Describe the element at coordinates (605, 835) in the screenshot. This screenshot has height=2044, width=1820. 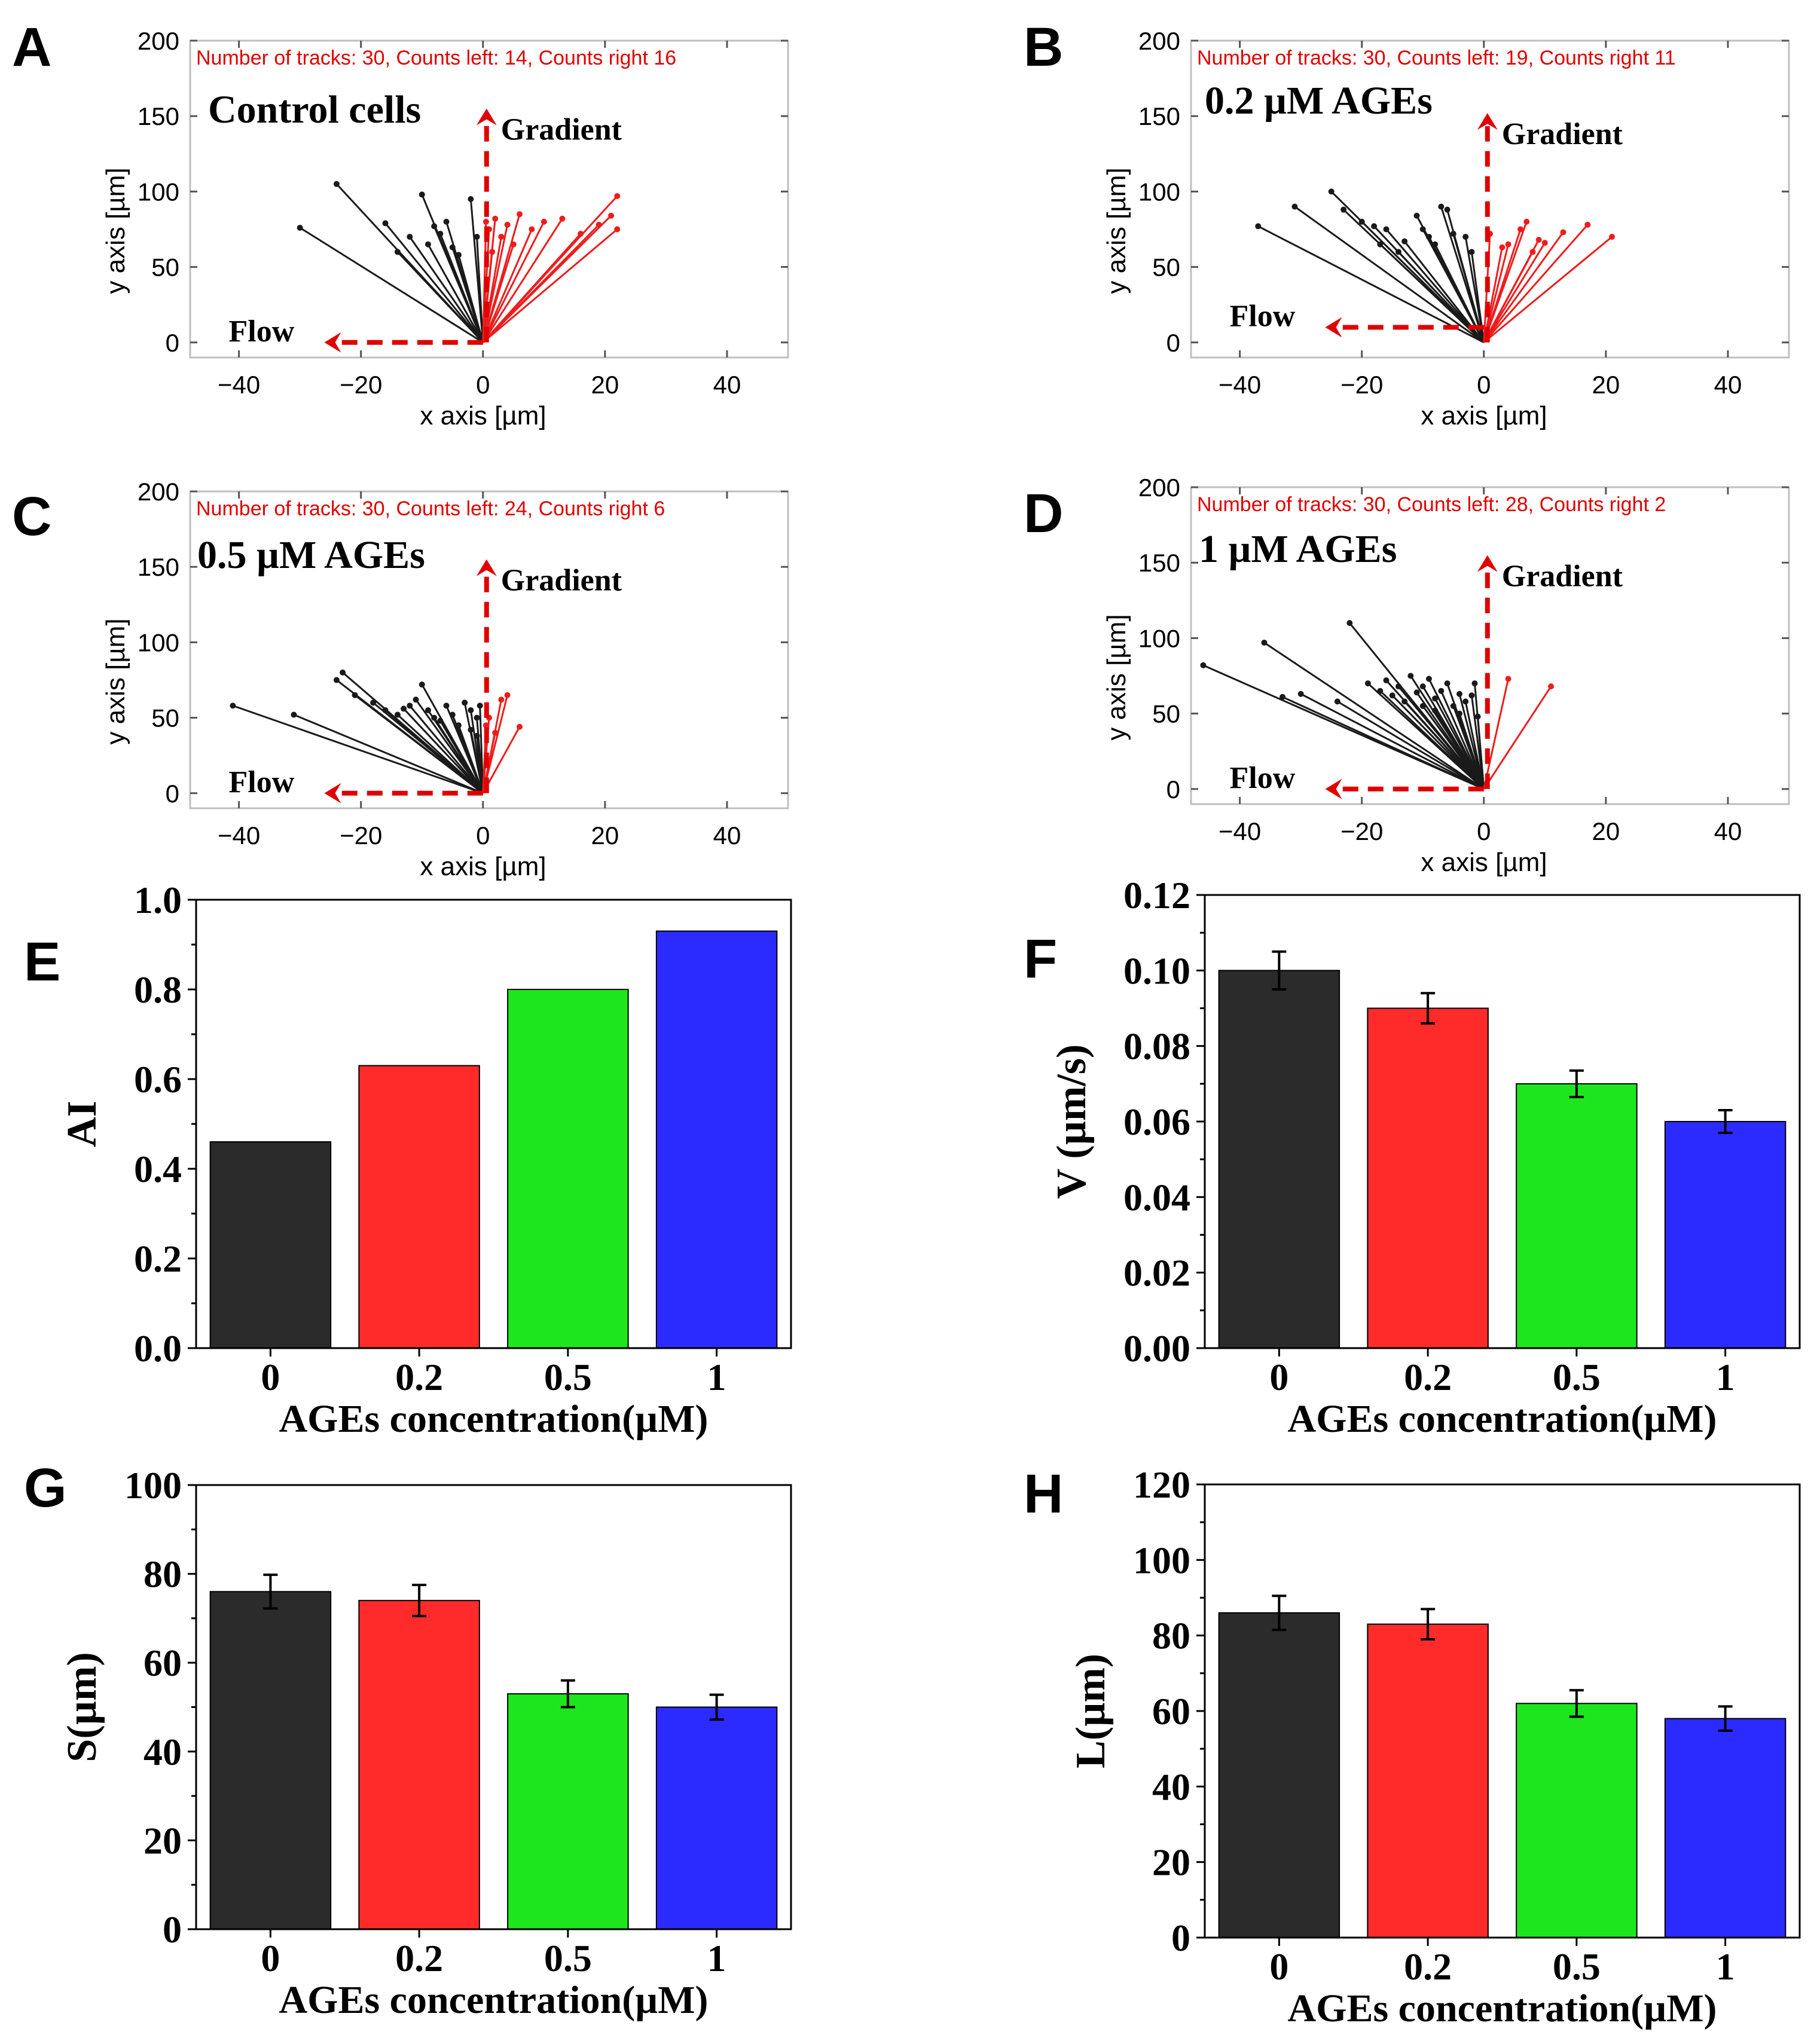
I see `x-tick-label: 20` at that location.